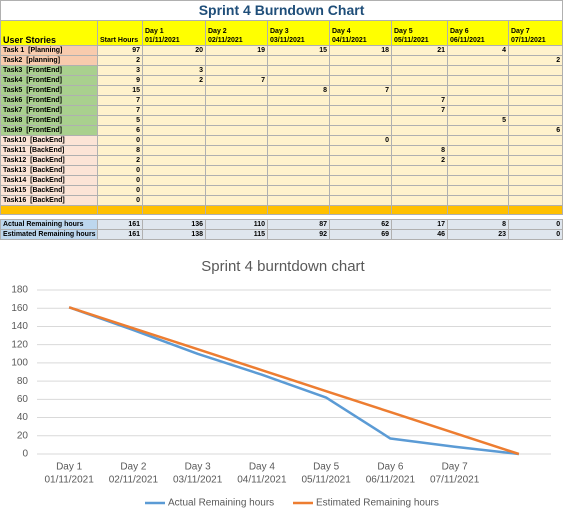 Image resolution: width=566 pixels, height=520 pixels. I want to click on header-cell: Day 1 01/11/2021, so click(174, 33).